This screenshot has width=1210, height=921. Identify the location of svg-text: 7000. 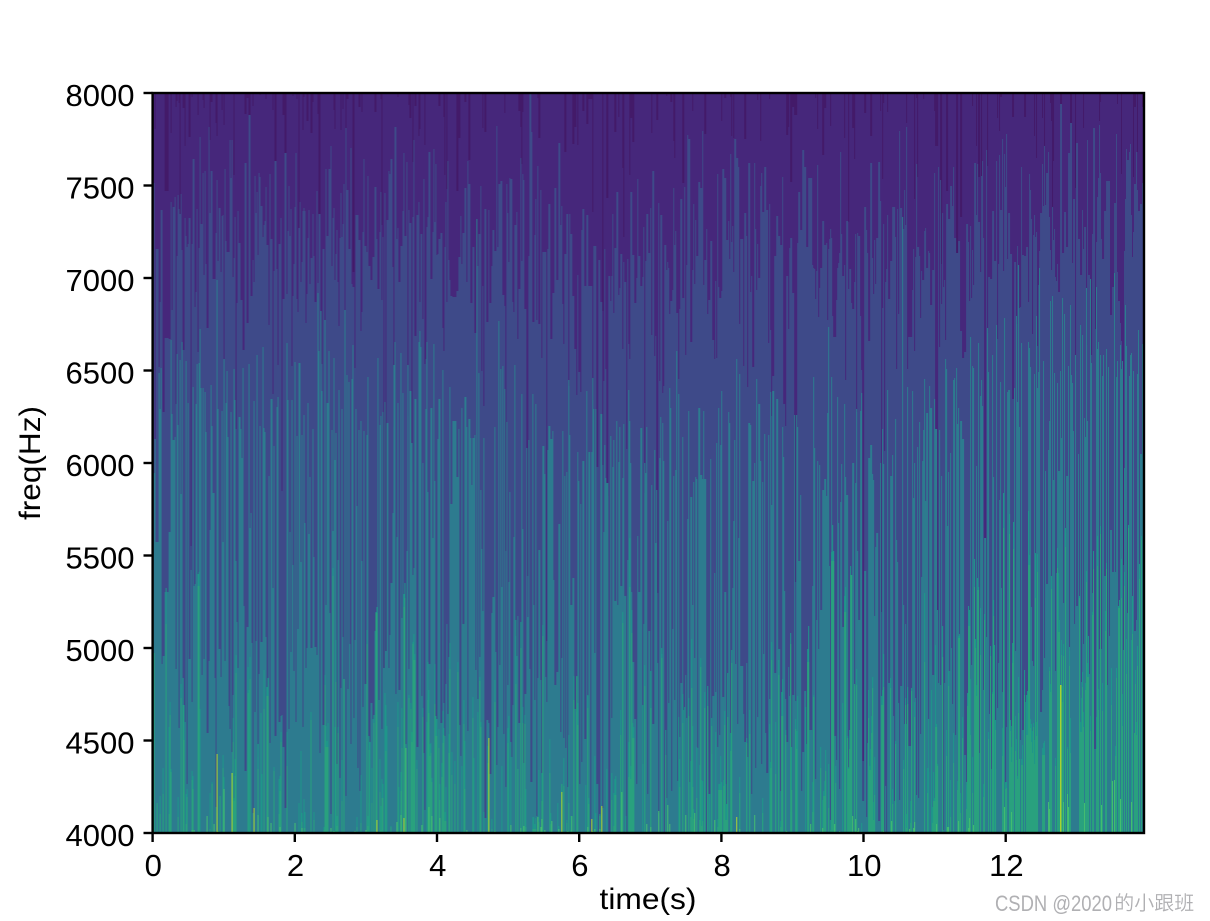
(100, 280).